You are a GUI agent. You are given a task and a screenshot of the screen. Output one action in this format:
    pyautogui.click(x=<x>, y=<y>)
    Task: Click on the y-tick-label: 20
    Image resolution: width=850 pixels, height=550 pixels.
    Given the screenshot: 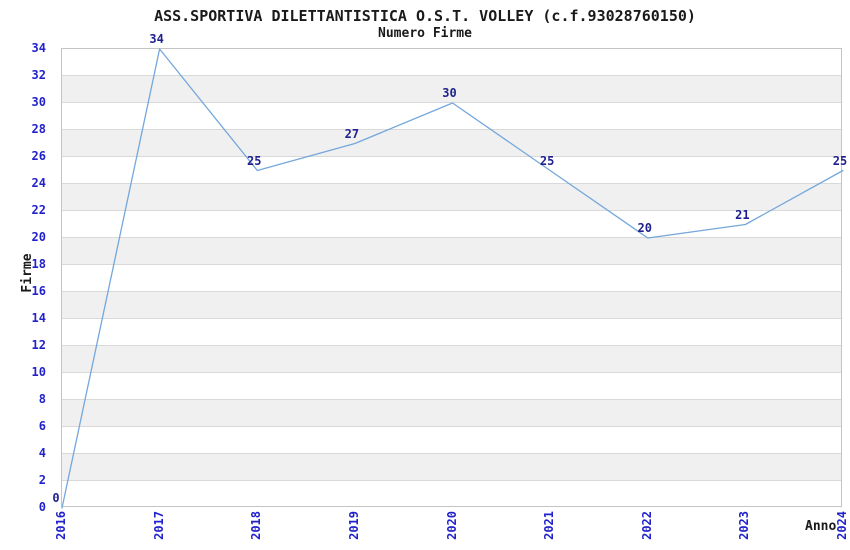 What is the action you would take?
    pyautogui.click(x=38, y=237)
    